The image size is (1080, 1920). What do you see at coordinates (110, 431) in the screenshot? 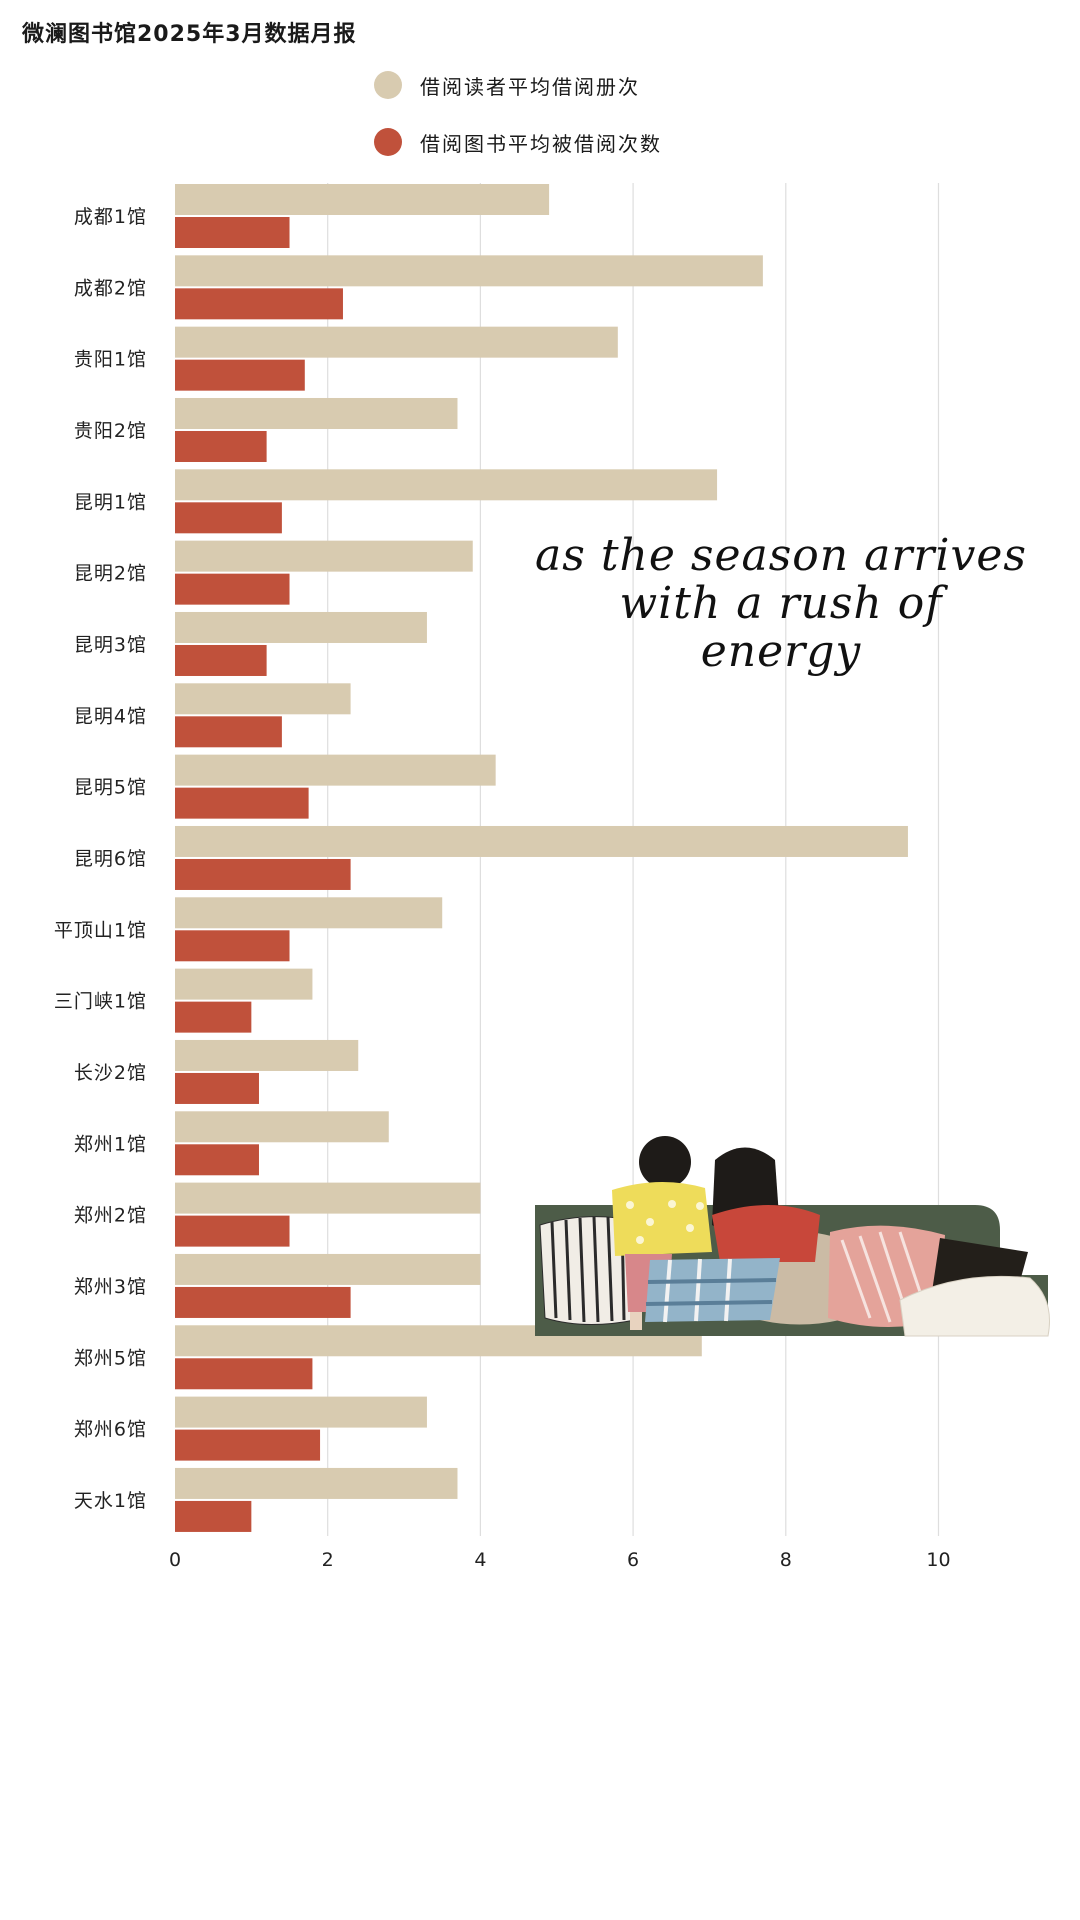
I see `category-label: 贵阳2馆` at bounding box center [110, 431].